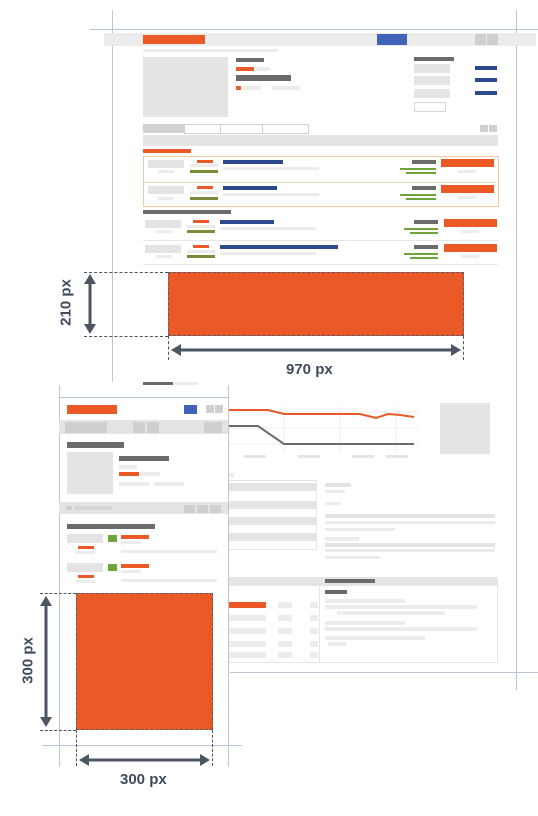 This screenshot has height=816, width=538. I want to click on desktop-listing-4-title, so click(279, 247).